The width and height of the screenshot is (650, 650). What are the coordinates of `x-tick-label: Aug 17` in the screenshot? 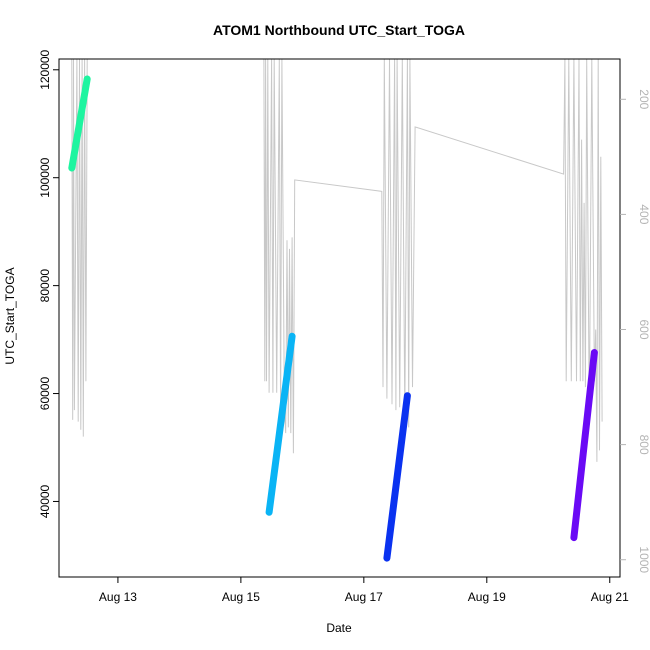 It's located at (364, 597).